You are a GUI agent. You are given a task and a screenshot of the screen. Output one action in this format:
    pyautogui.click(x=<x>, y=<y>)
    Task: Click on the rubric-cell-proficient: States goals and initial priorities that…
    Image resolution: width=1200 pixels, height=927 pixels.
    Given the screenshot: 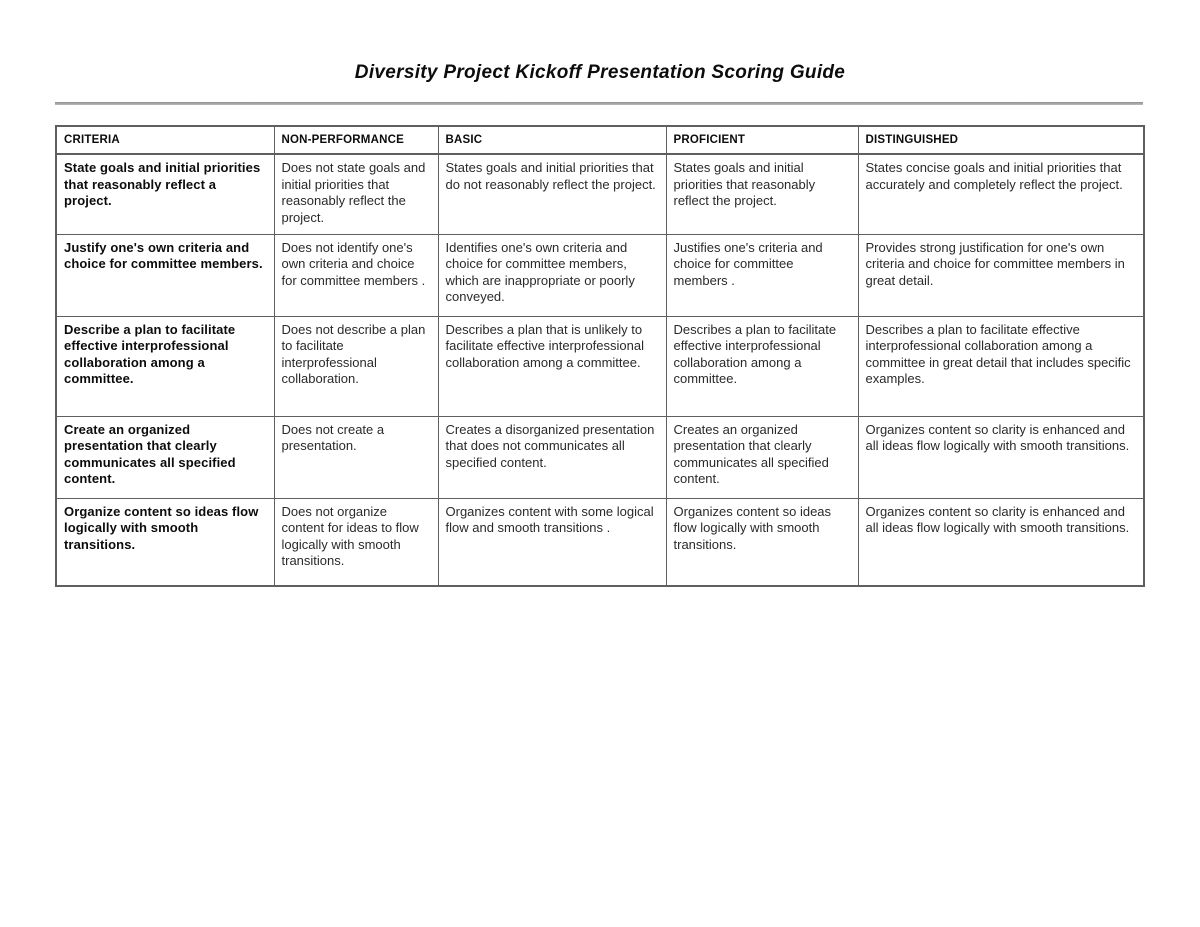 What is the action you would take?
    pyautogui.click(x=762, y=194)
    